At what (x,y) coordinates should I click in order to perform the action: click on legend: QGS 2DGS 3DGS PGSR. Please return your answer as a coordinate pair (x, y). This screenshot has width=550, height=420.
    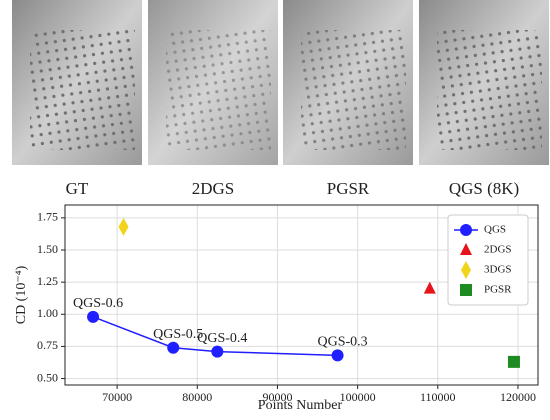
    Looking at the image, I should click on (488, 260).